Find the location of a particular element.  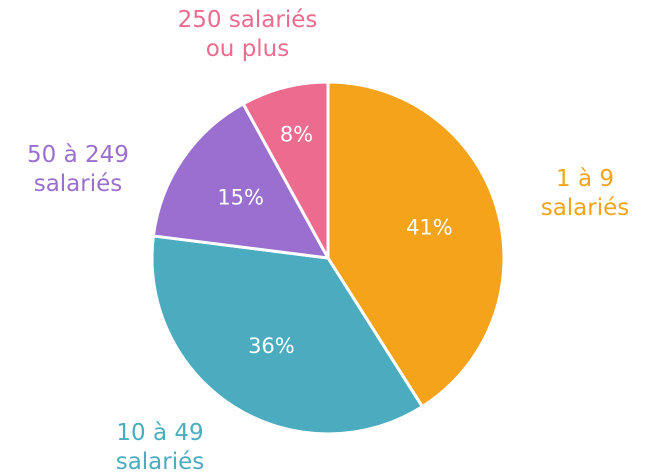

data-label: 41% is located at coordinates (429, 228).